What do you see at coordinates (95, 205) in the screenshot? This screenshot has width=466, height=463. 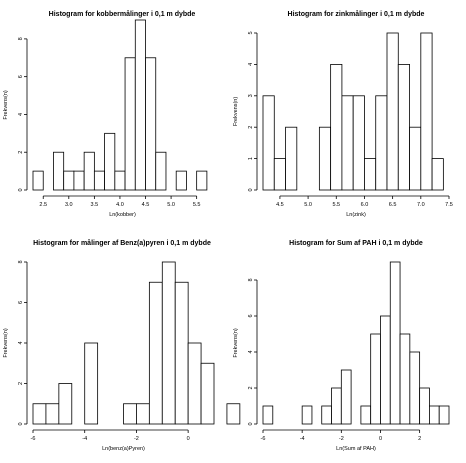 I see `x-tick-label: 3.5` at bounding box center [95, 205].